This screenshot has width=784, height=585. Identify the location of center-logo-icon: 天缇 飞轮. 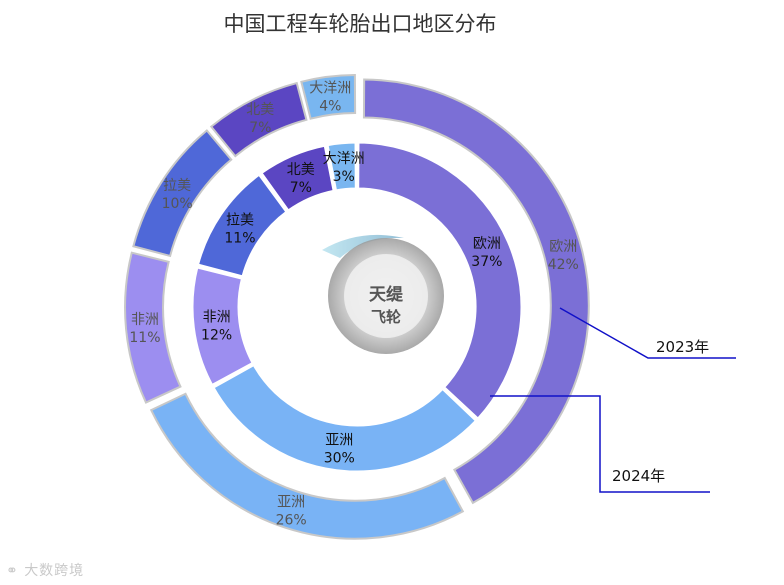
(383, 294).